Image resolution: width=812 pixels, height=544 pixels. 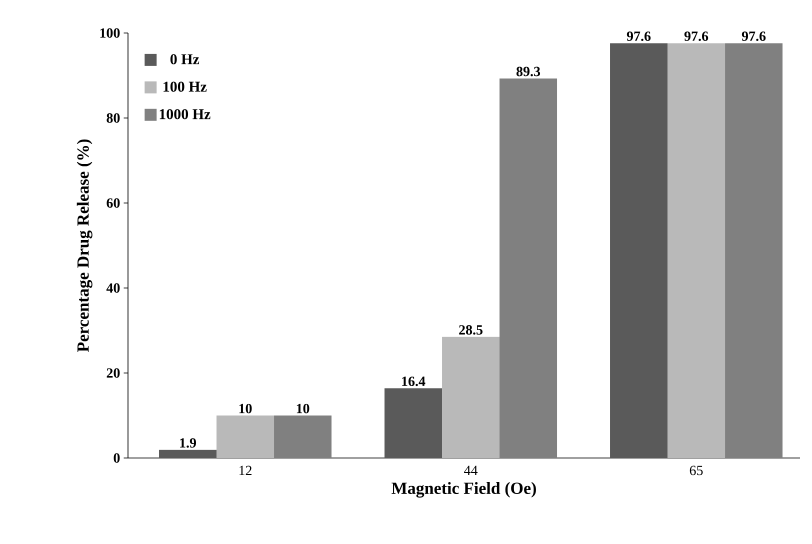 I want to click on y-tick-label: 60, so click(x=113, y=203).